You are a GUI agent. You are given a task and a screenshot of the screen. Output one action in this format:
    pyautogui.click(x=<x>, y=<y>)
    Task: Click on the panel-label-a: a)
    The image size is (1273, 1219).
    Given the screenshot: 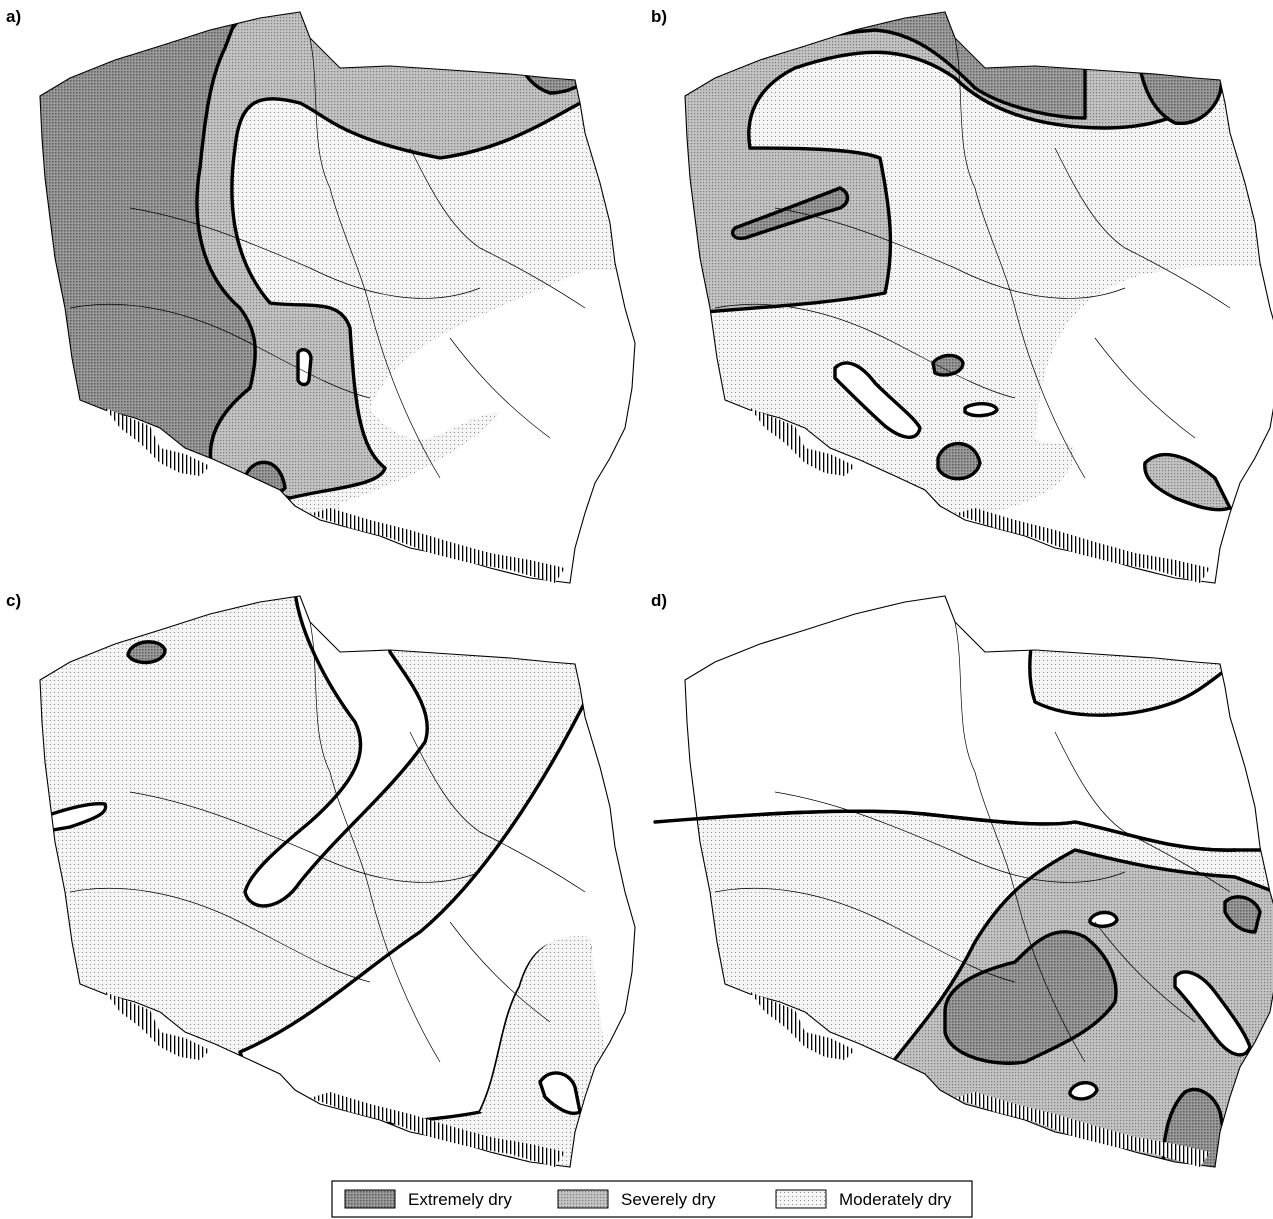 What is the action you would take?
    pyautogui.click(x=13, y=16)
    